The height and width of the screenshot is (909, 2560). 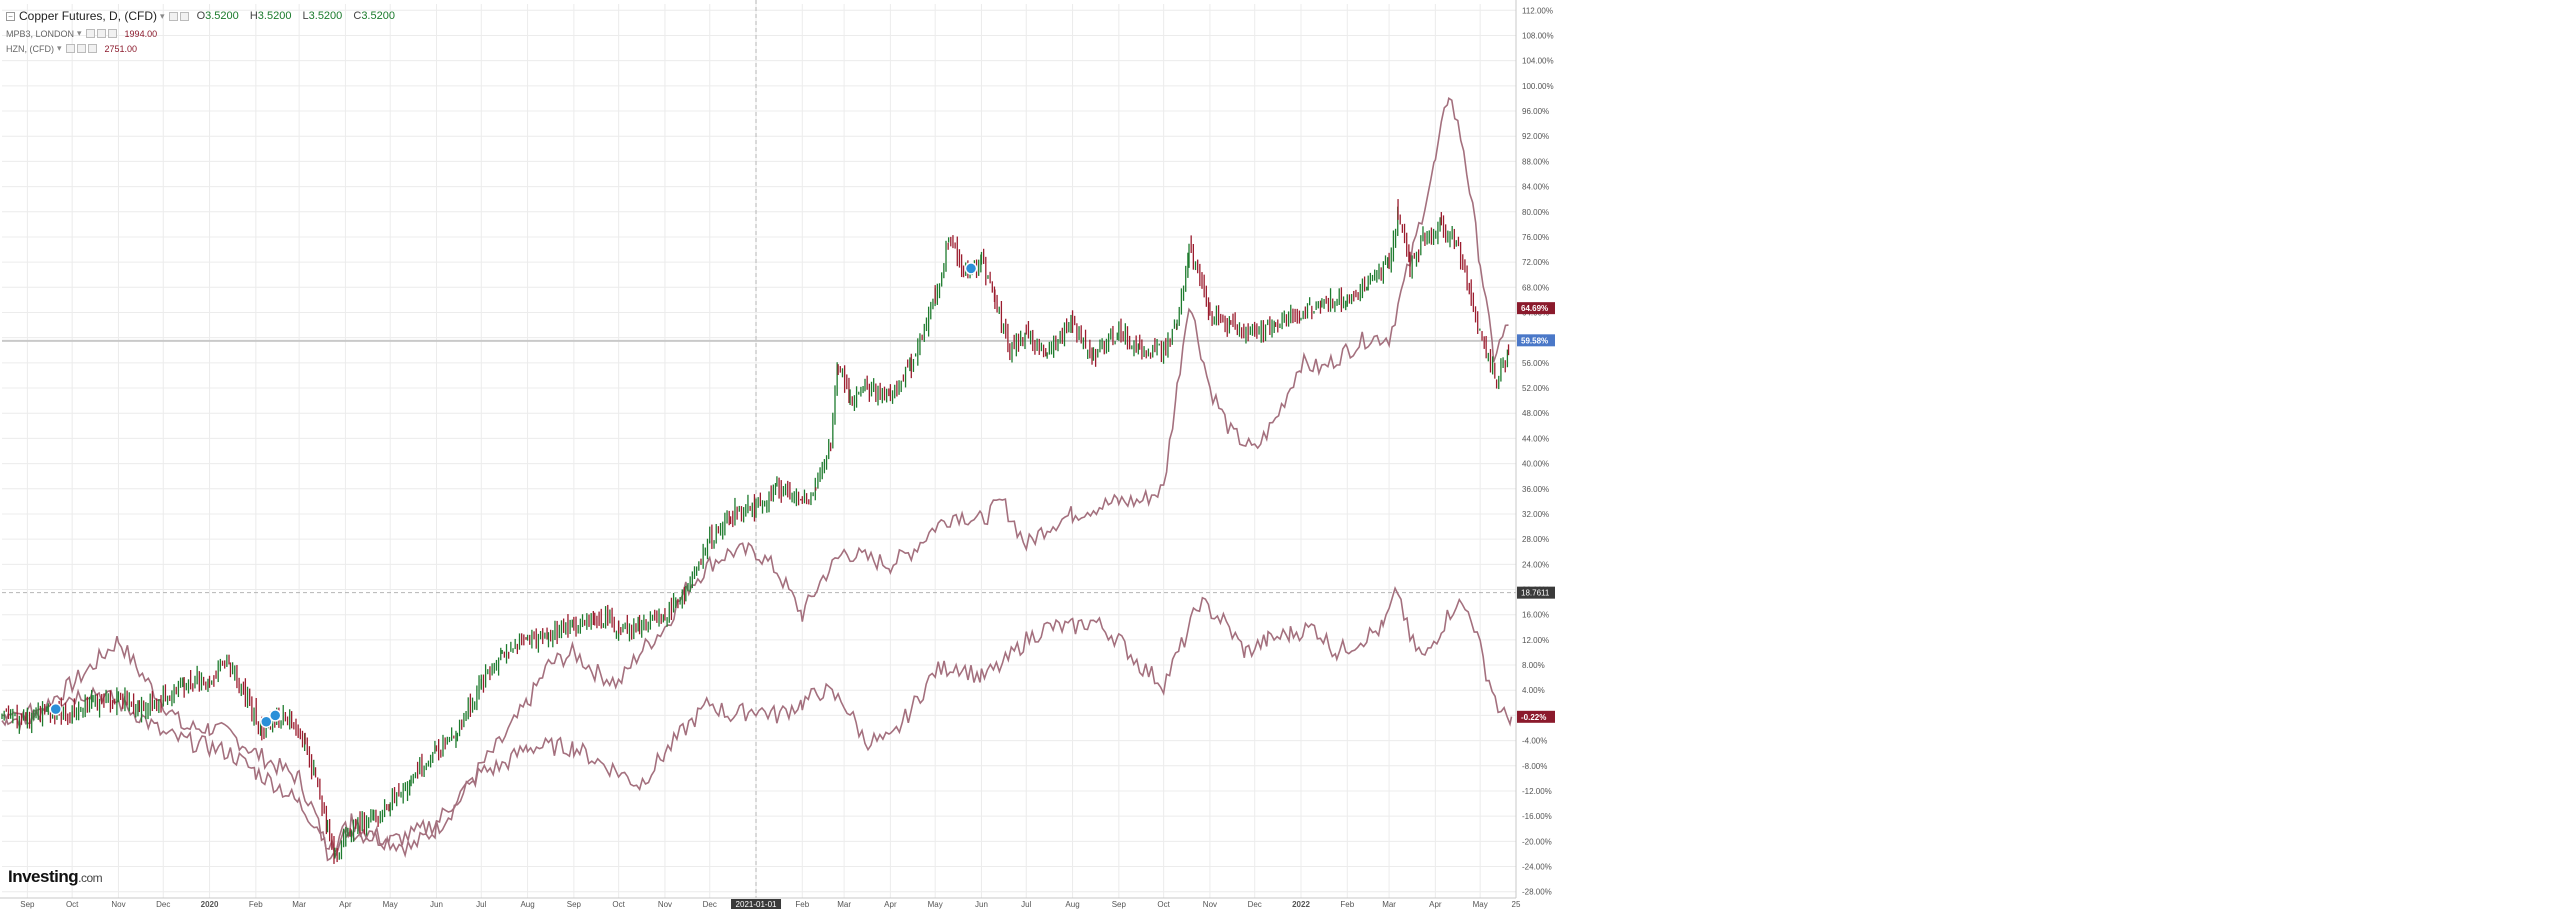 I want to click on x-crosshair-badge, so click(x=756, y=904).